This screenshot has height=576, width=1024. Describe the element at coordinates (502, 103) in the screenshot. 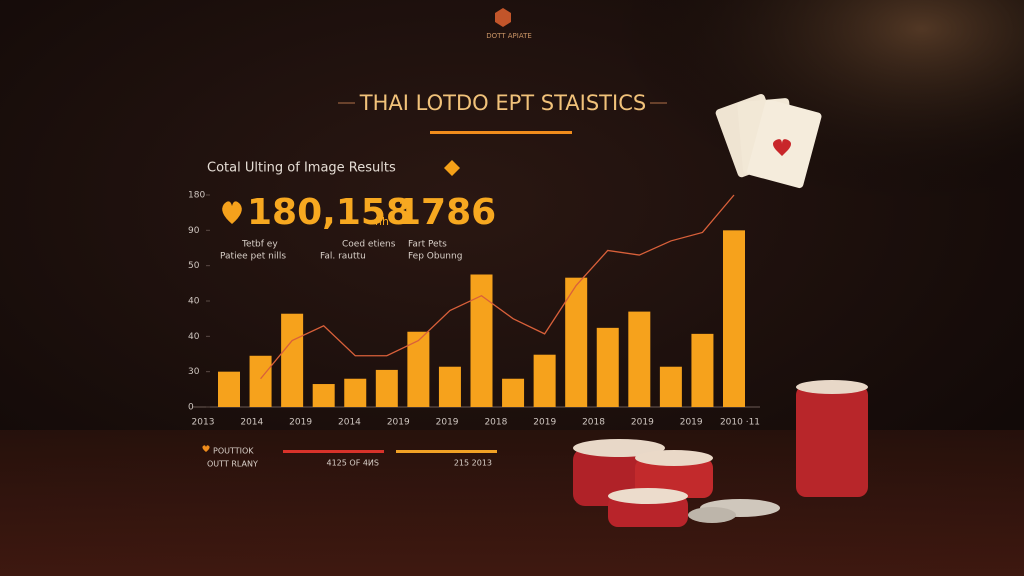

I see `chart-title: THAI LOTDO EPT STAISTICS` at that location.